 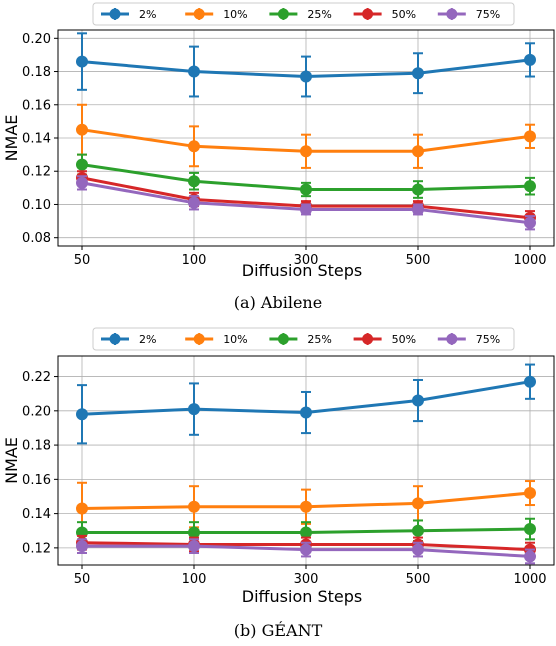 I want to click on legend-item: 10%, so click(x=216, y=14).